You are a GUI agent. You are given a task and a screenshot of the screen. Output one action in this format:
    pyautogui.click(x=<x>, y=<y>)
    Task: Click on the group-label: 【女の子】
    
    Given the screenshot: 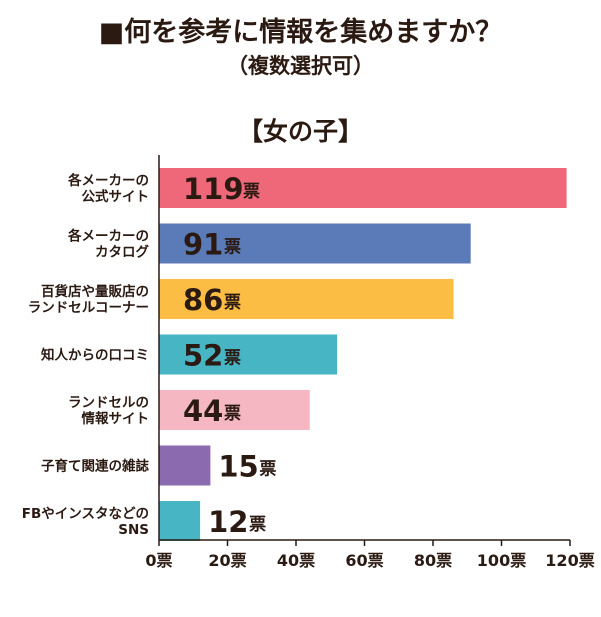 What is the action you would take?
    pyautogui.click(x=300, y=131)
    